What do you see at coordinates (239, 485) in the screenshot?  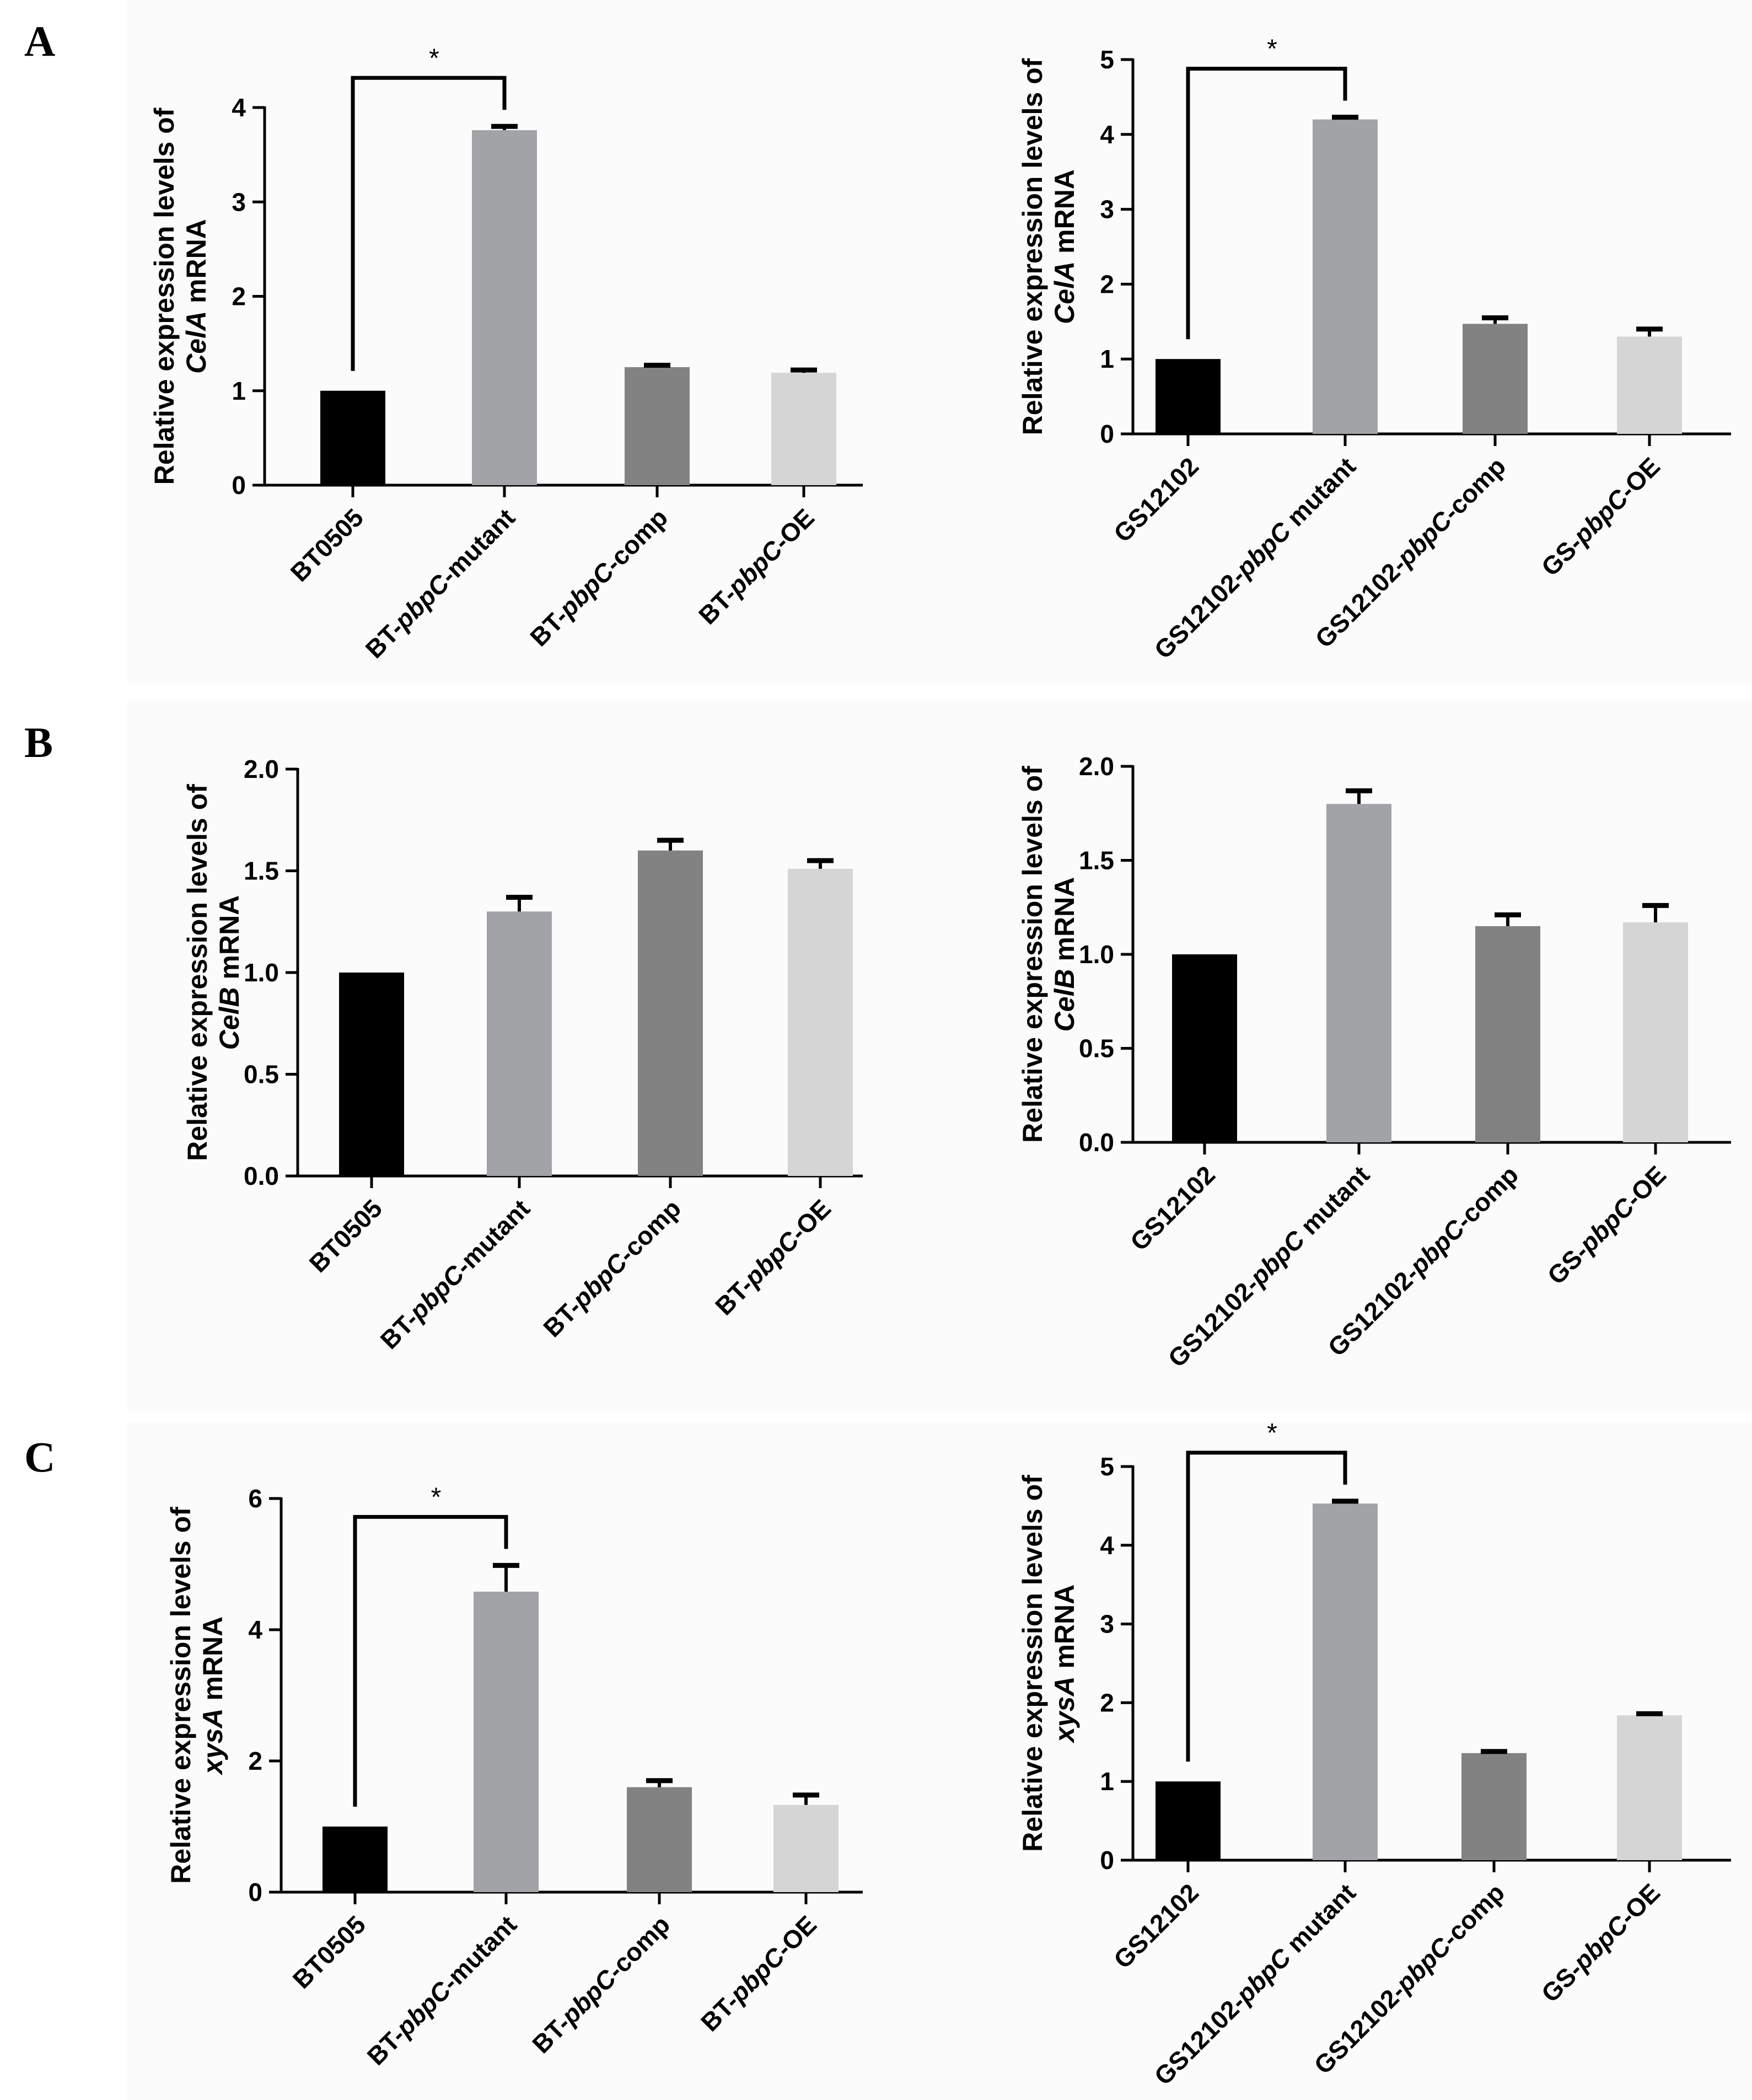 I see `chart-a-left-y-tick-label-0: 0` at bounding box center [239, 485].